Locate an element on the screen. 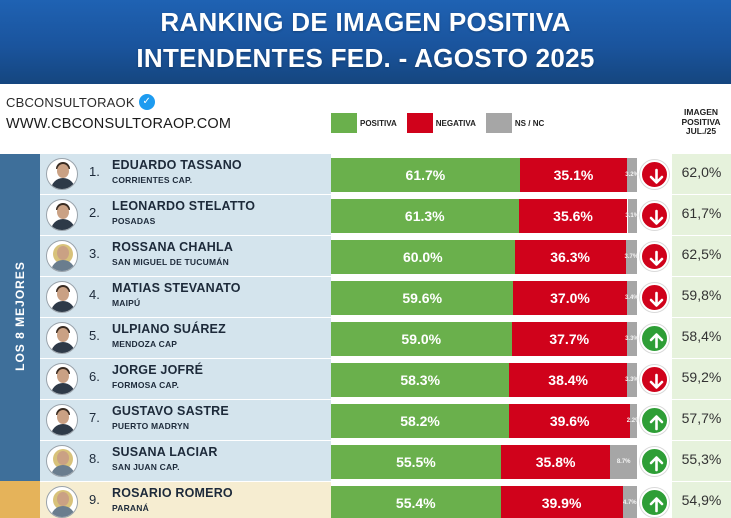  candidate-city: MENDOZA CAP is located at coordinates (145, 344).